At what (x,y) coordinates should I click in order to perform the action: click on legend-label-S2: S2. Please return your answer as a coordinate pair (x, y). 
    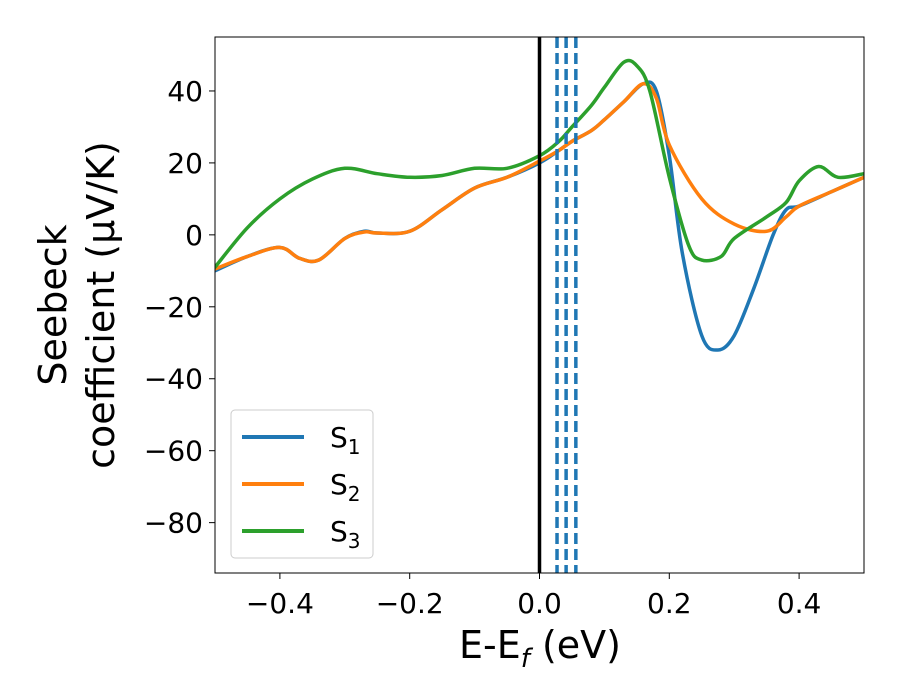
    Looking at the image, I should click on (345, 487).